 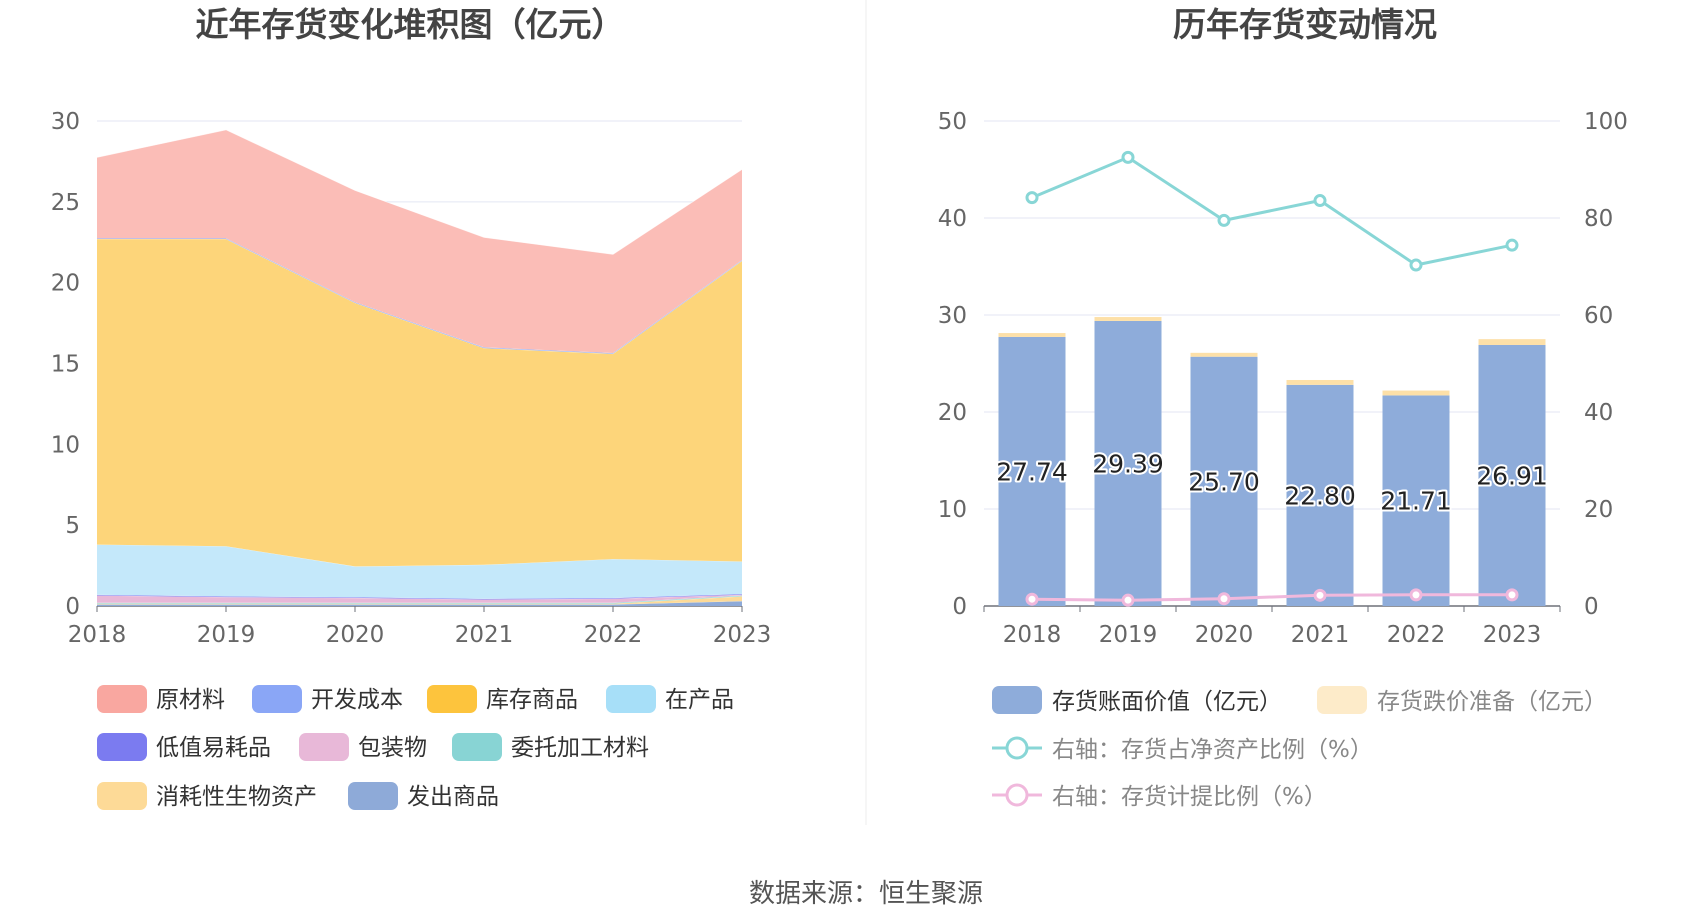 What do you see at coordinates (1598, 510) in the screenshot?
I see `y2-tick-label: 20` at bounding box center [1598, 510].